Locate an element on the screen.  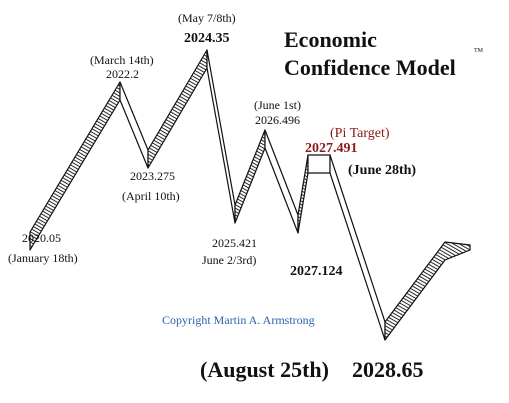
flat is located at coordinates (319, 164).